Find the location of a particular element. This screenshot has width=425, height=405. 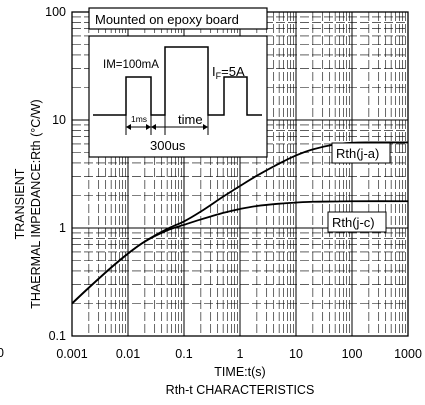

condition-box is located at coordinates (178, 18).